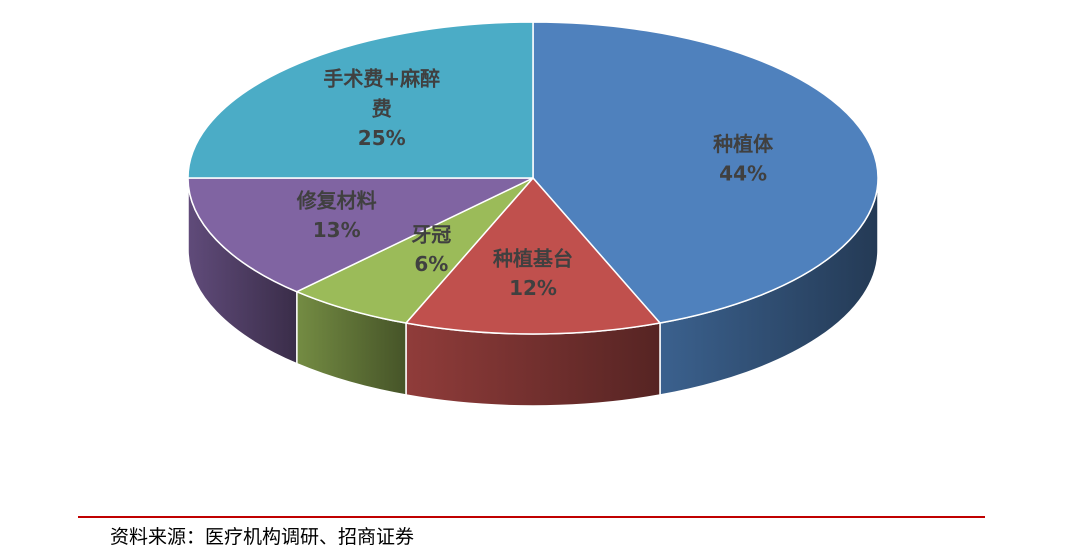 The image size is (1080, 550). What do you see at coordinates (262, 537) in the screenshot?
I see `source-note: 资料来源：医疗机构调研、招商证券` at bounding box center [262, 537].